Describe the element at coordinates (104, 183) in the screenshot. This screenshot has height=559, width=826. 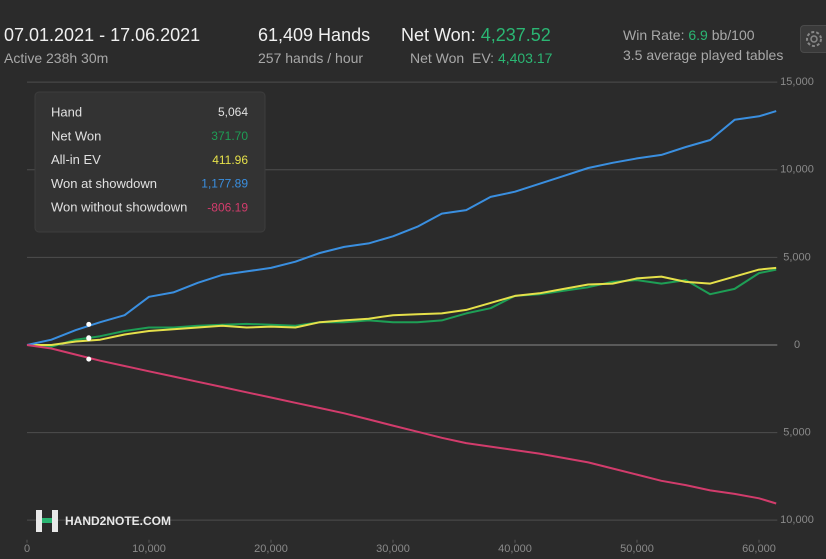
I see `tooltip-series-name: Won at showdown` at that location.